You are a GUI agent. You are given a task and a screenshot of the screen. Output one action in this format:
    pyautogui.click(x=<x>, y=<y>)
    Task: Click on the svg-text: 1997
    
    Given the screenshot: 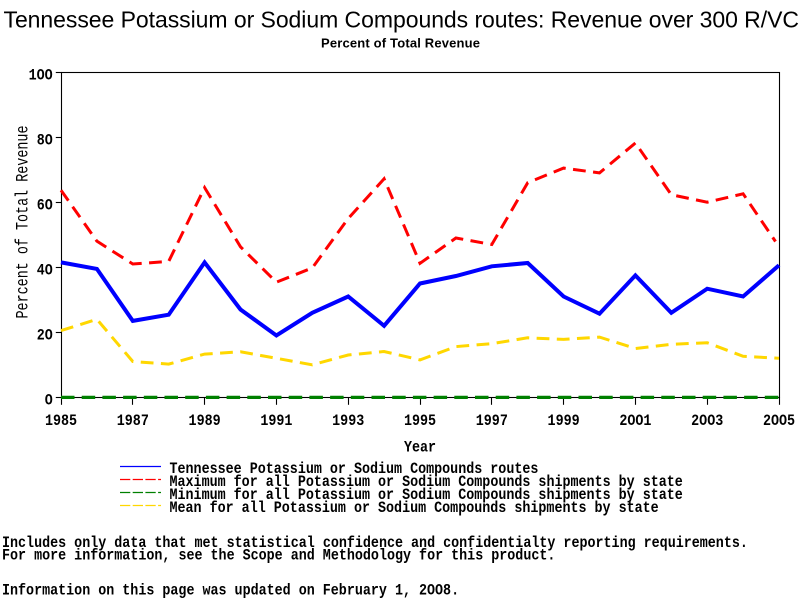 What is the action you would take?
    pyautogui.click(x=492, y=421)
    